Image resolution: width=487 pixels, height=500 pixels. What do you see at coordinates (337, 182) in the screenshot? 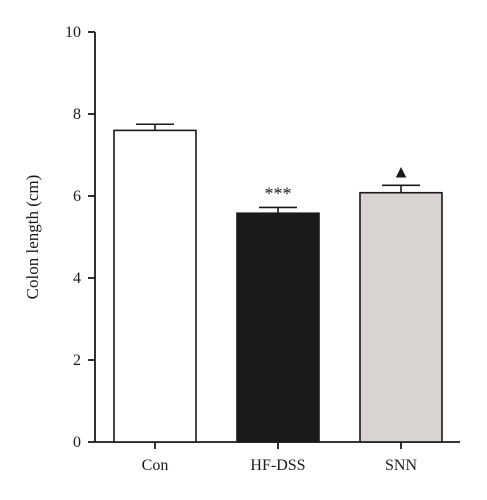
I see `annotations: *** ▲` at bounding box center [337, 182].